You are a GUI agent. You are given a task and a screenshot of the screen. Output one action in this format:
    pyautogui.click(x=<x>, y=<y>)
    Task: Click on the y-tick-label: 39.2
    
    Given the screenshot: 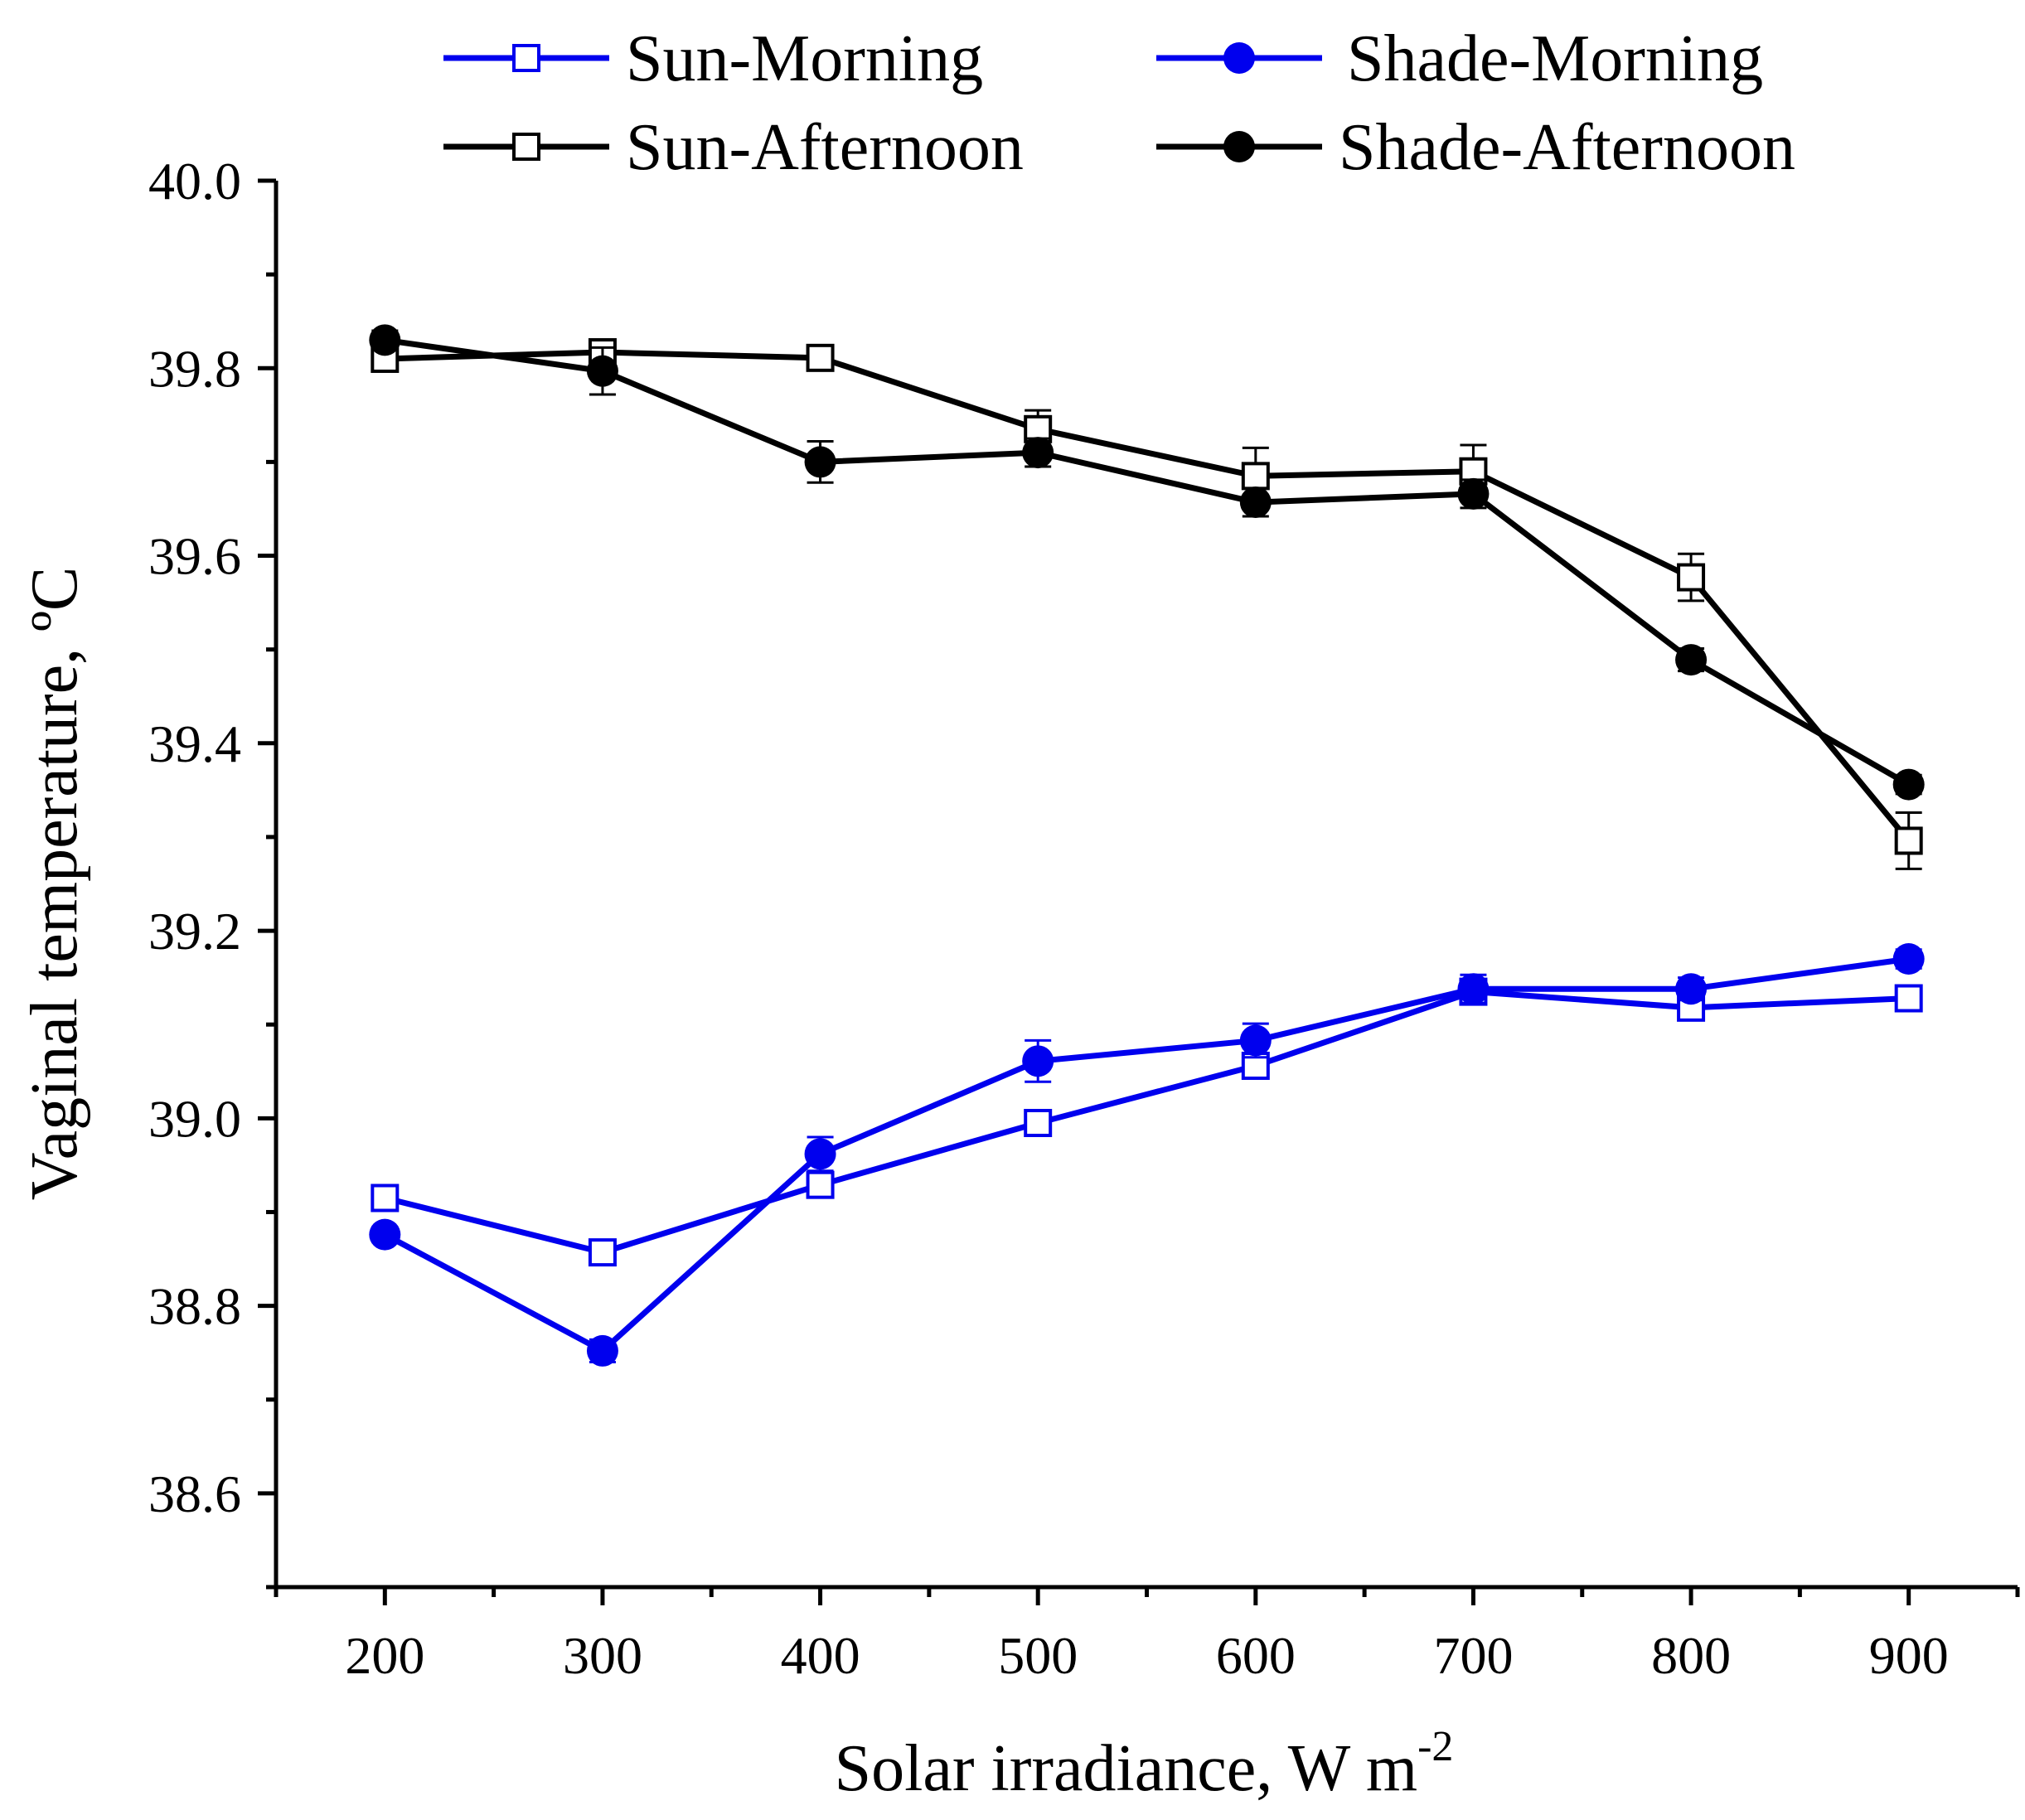 What is the action you would take?
    pyautogui.click(x=195, y=931)
    